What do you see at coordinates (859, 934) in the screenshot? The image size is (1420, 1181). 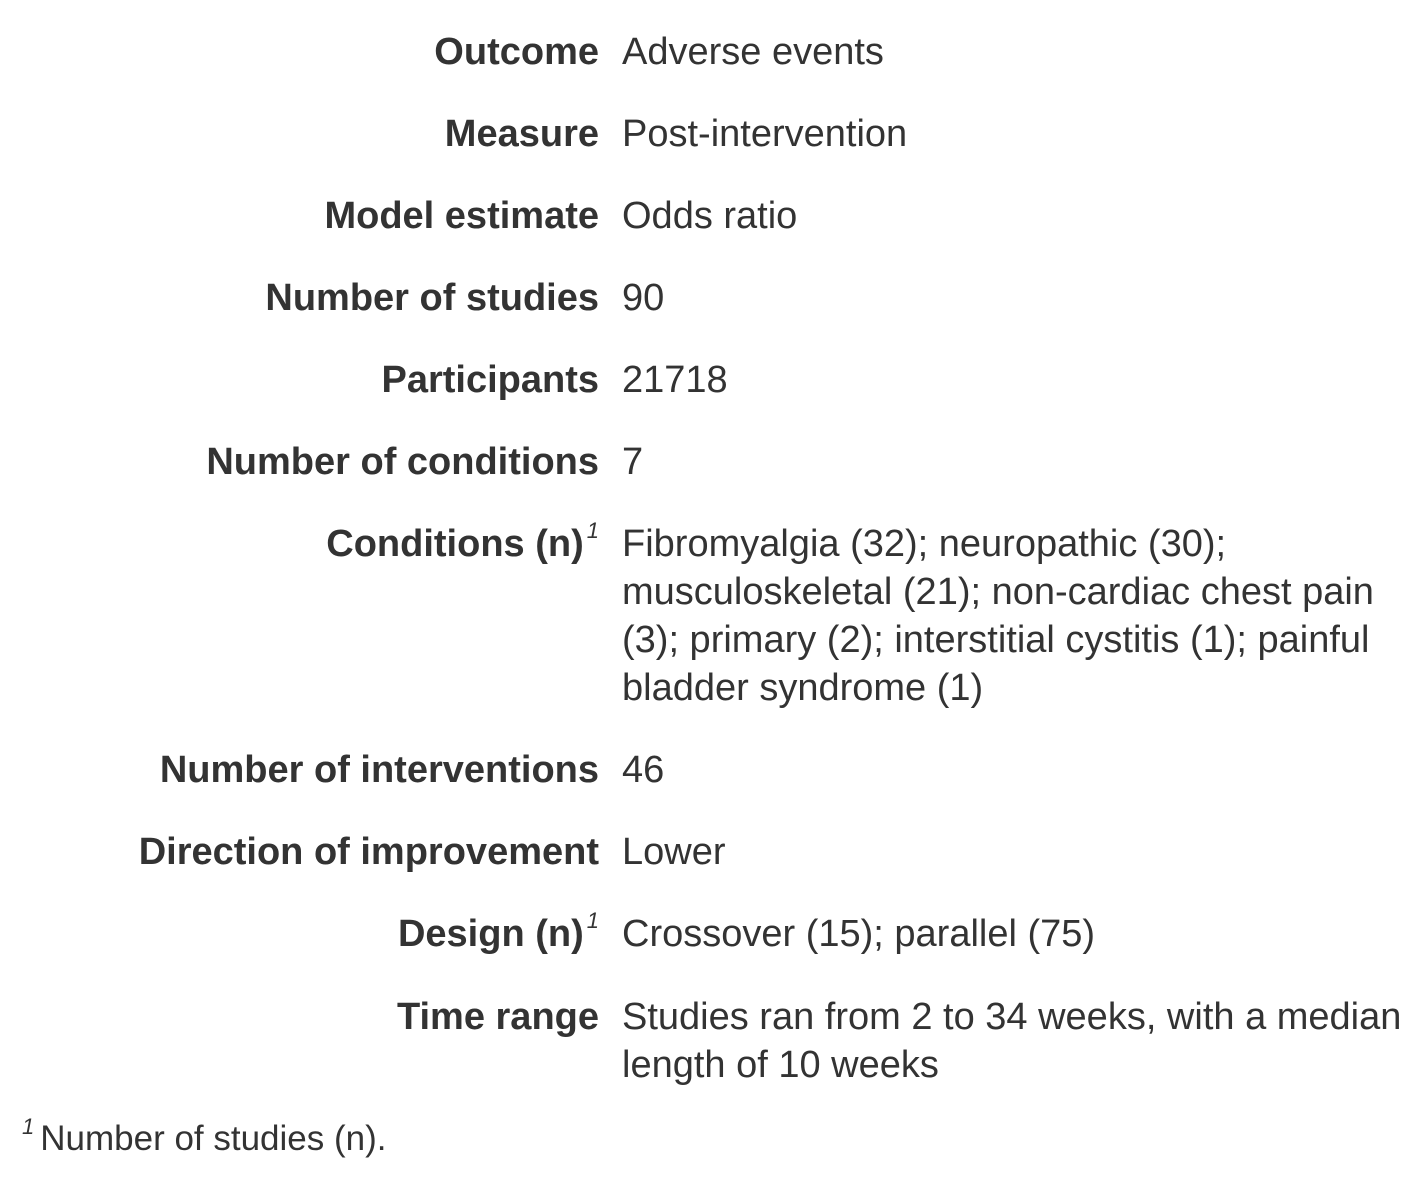 I see `design-value: Crossover (15); parallel (75)` at bounding box center [859, 934].